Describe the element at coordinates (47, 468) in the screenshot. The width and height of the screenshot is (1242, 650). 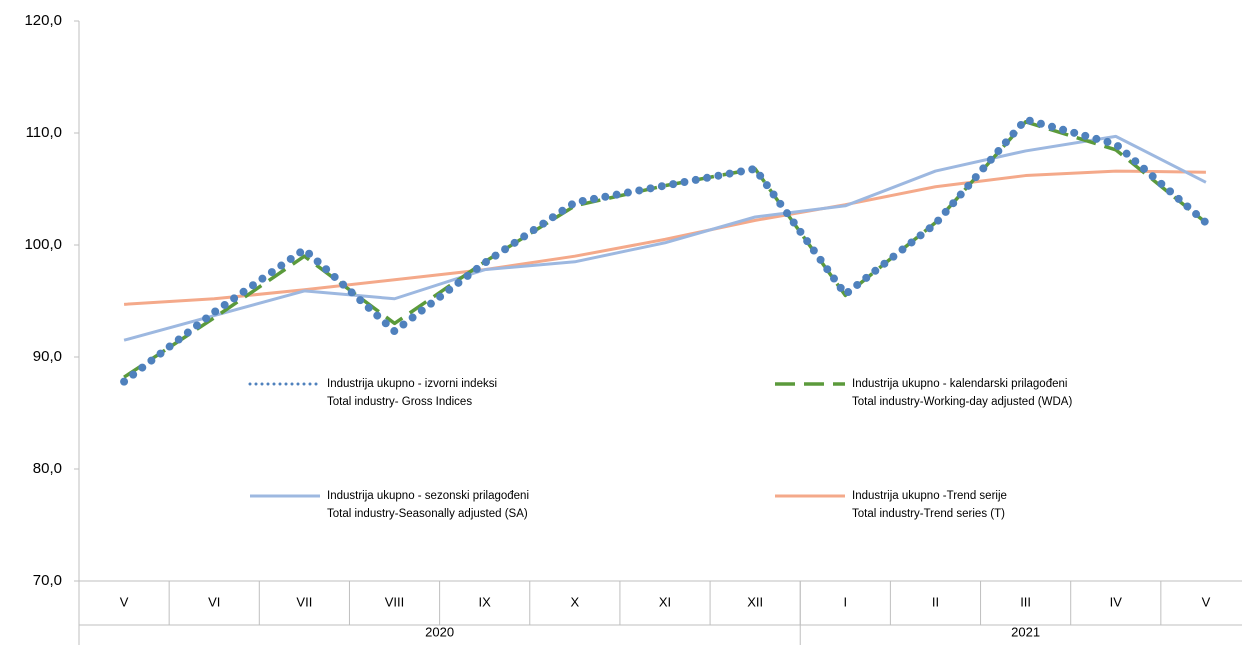
I see `y-tick-label: 80,0` at that location.